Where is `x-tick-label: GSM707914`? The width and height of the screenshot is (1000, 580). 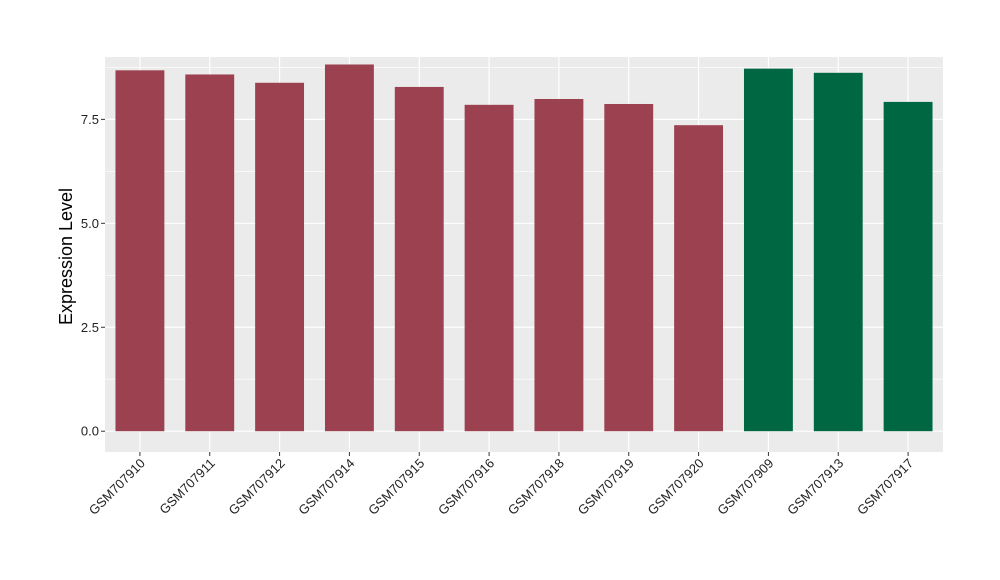
x-tick-label: GSM707914 is located at coordinates (326, 487).